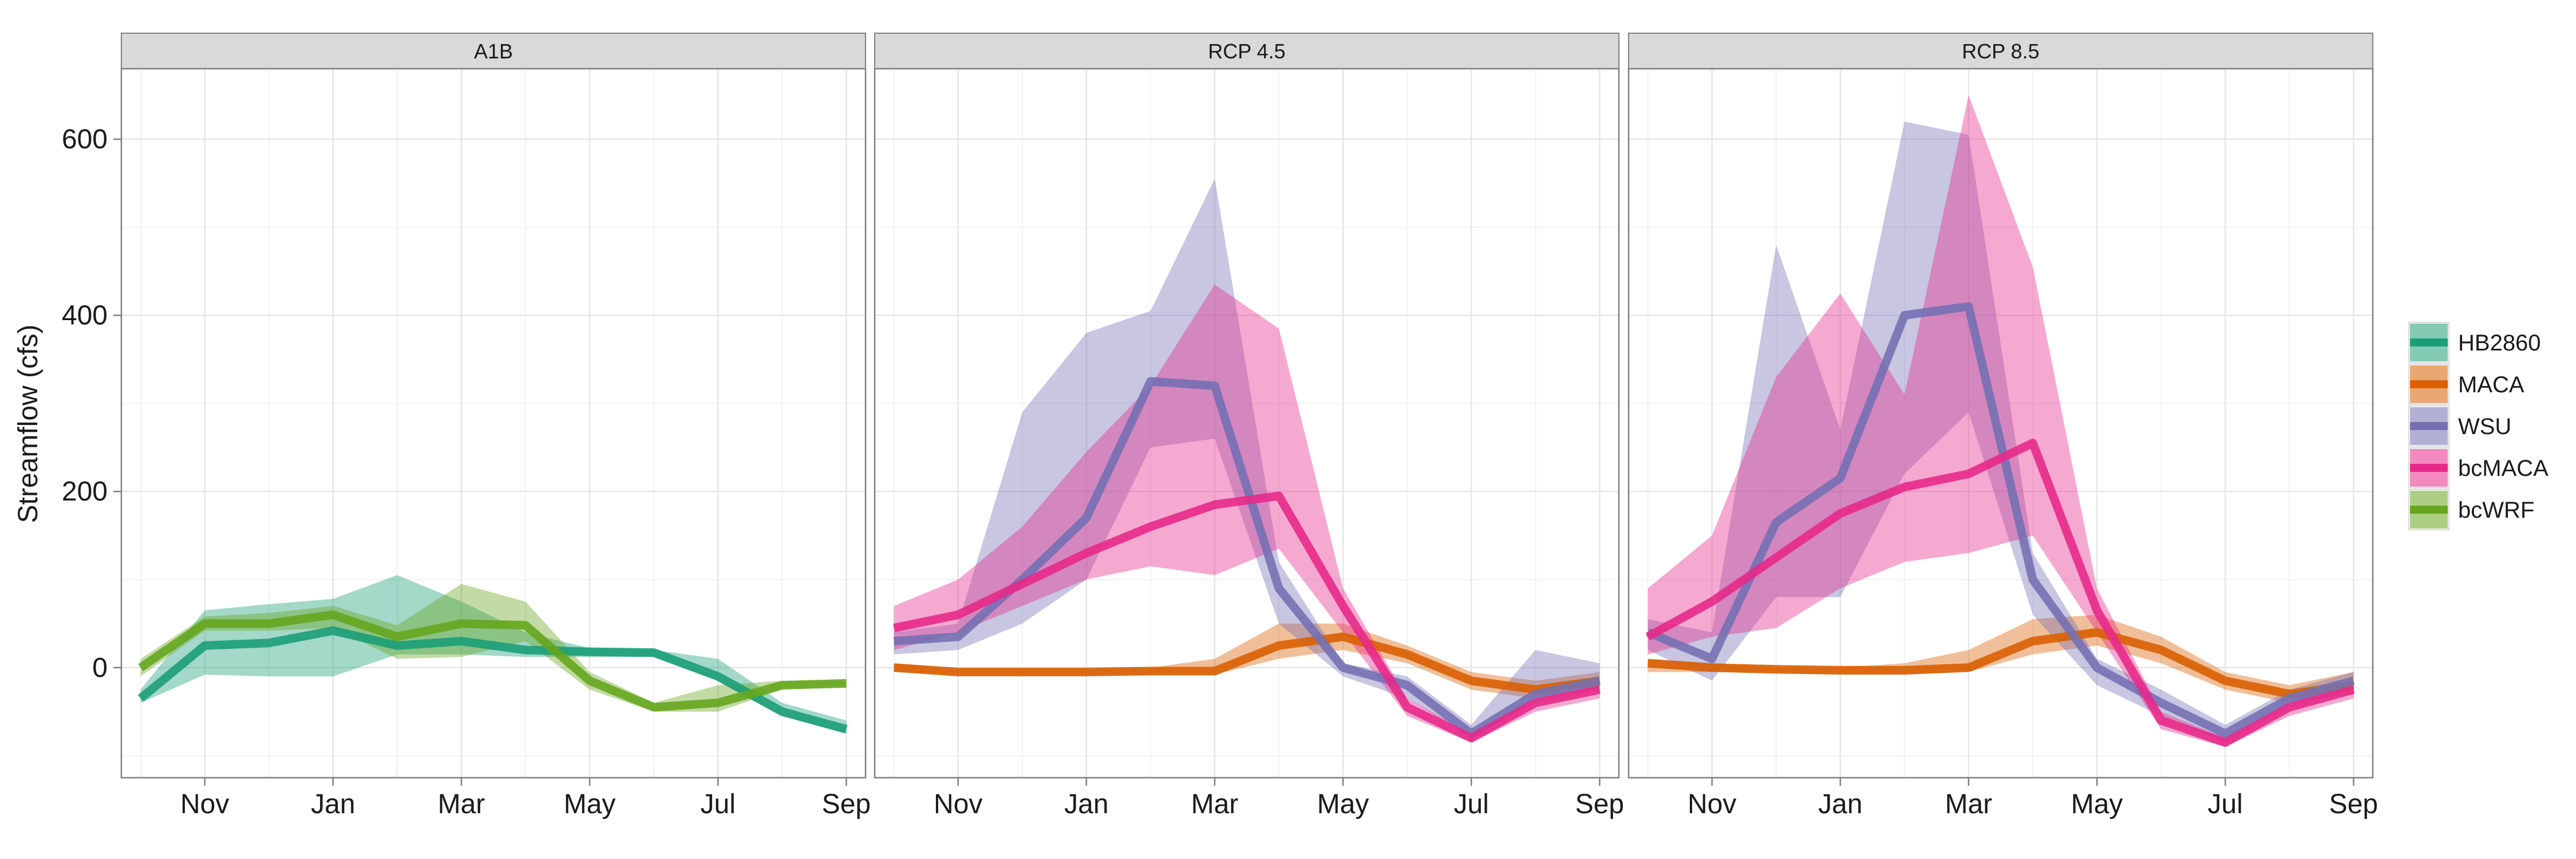  What do you see at coordinates (2496, 510) in the screenshot?
I see `legend-label: bcWRF` at bounding box center [2496, 510].